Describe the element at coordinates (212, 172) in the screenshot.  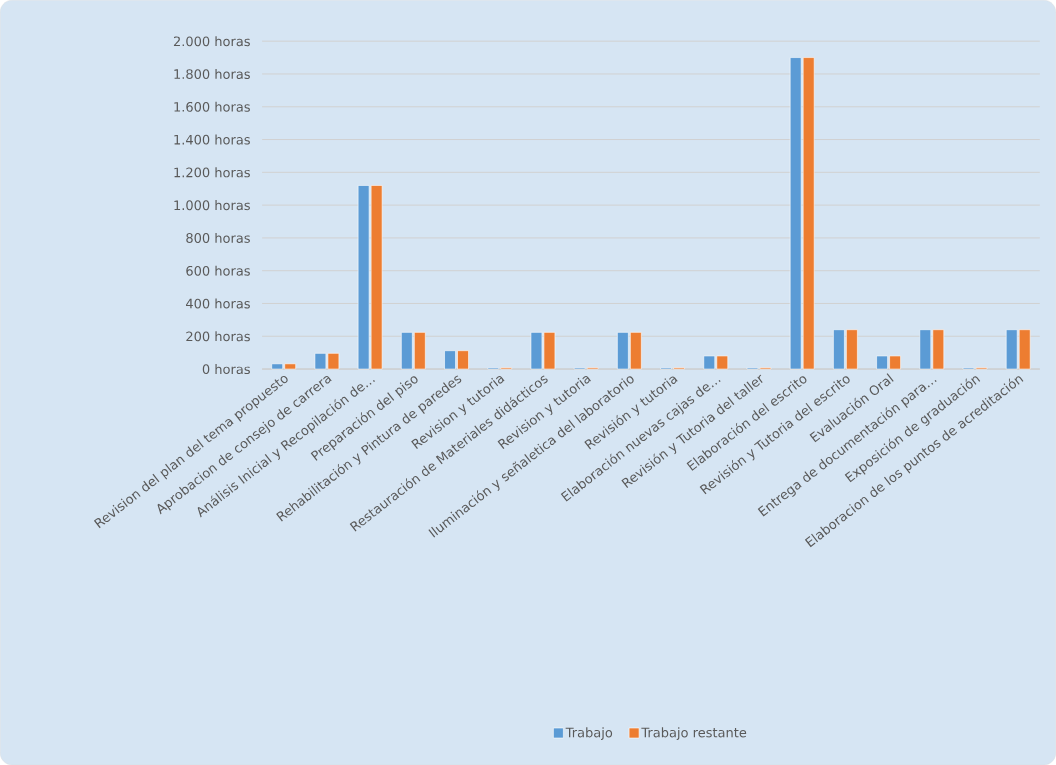
I see `y-tick-label: 1.200 horas` at that location.